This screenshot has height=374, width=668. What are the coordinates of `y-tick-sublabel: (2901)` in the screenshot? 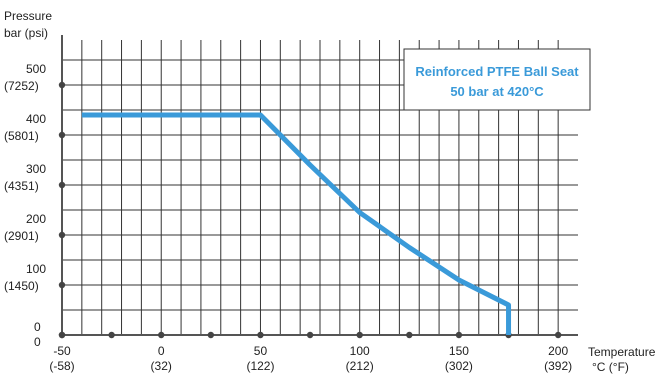 It's located at (21, 236).